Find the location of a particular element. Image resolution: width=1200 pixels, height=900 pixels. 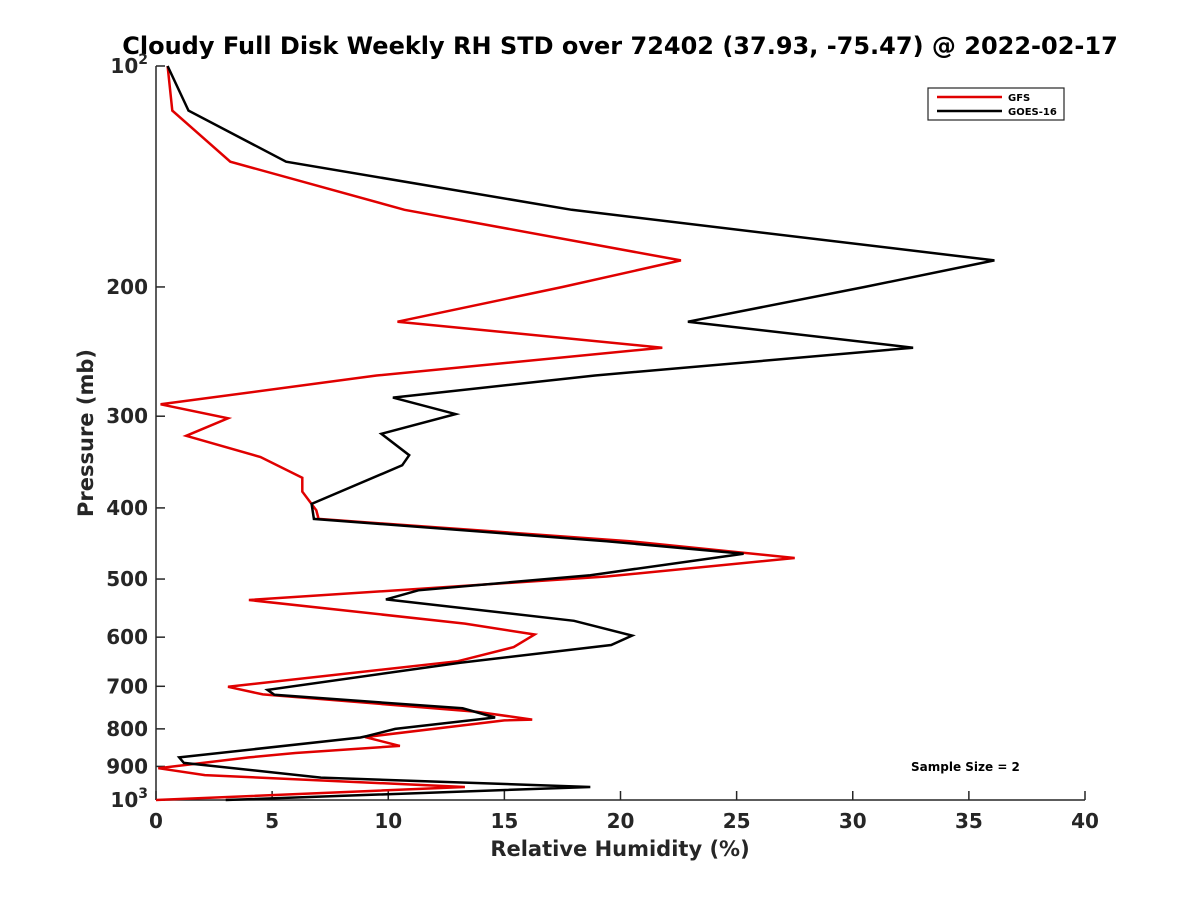

x-tick-label: 25 is located at coordinates (737, 821).